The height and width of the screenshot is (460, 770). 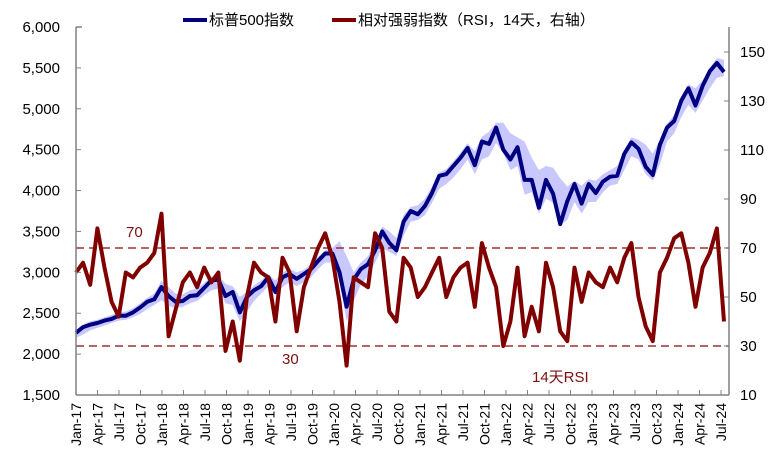 I want to click on x-axis-tick-label: Jul-19, so click(x=291, y=422).